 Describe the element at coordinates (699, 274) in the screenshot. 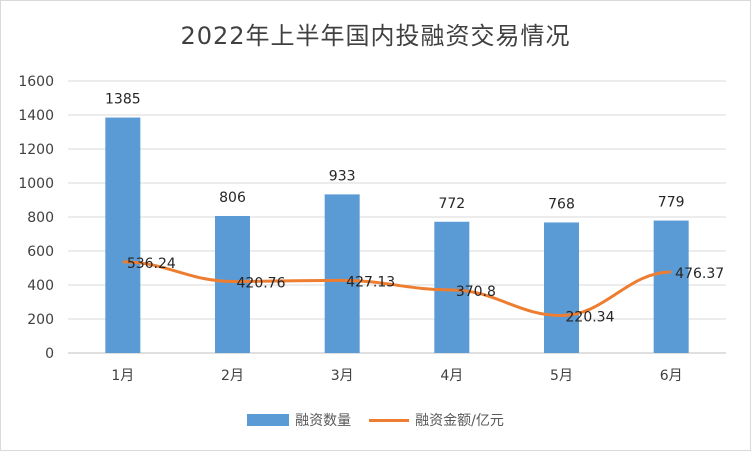

I see `line-value-label: 476.37` at that location.